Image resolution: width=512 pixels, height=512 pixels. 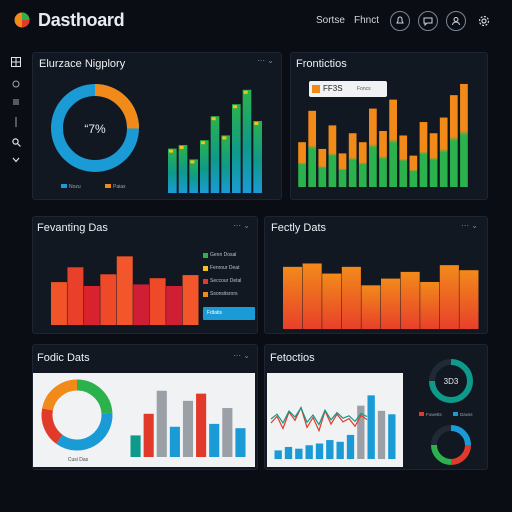 I want to click on line-bar-chart, so click(x=333, y=427).